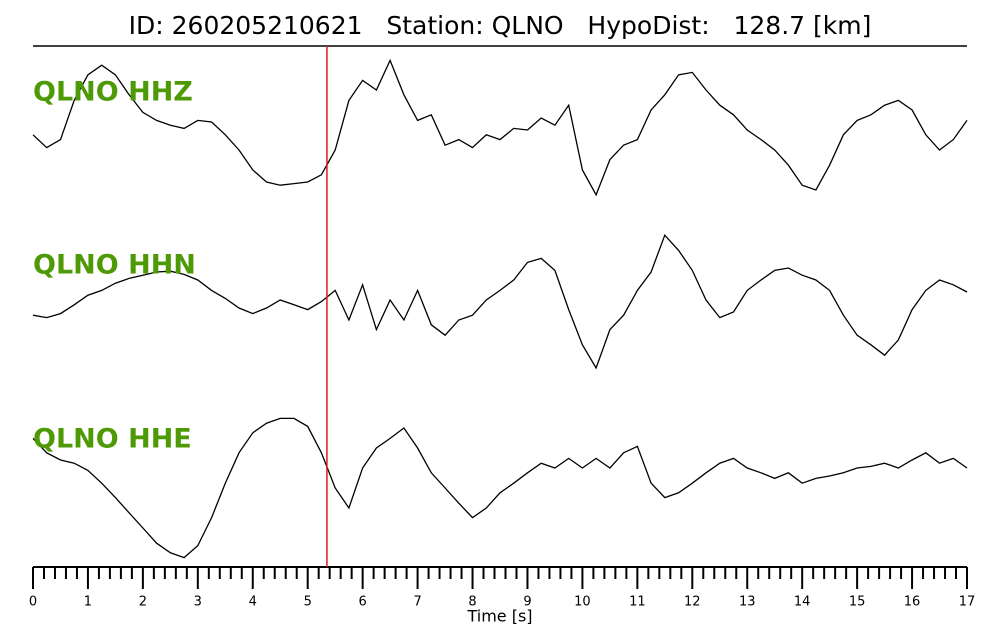 This screenshot has height=640, width=1000. What do you see at coordinates (692, 602) in the screenshot?
I see `x-tick-label: 12` at bounding box center [692, 602].